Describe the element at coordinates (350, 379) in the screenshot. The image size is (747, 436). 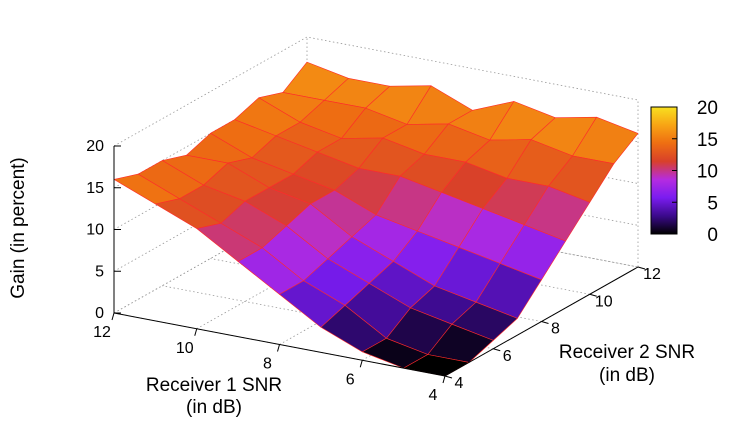
I see `x-tick-label: 6` at that location.